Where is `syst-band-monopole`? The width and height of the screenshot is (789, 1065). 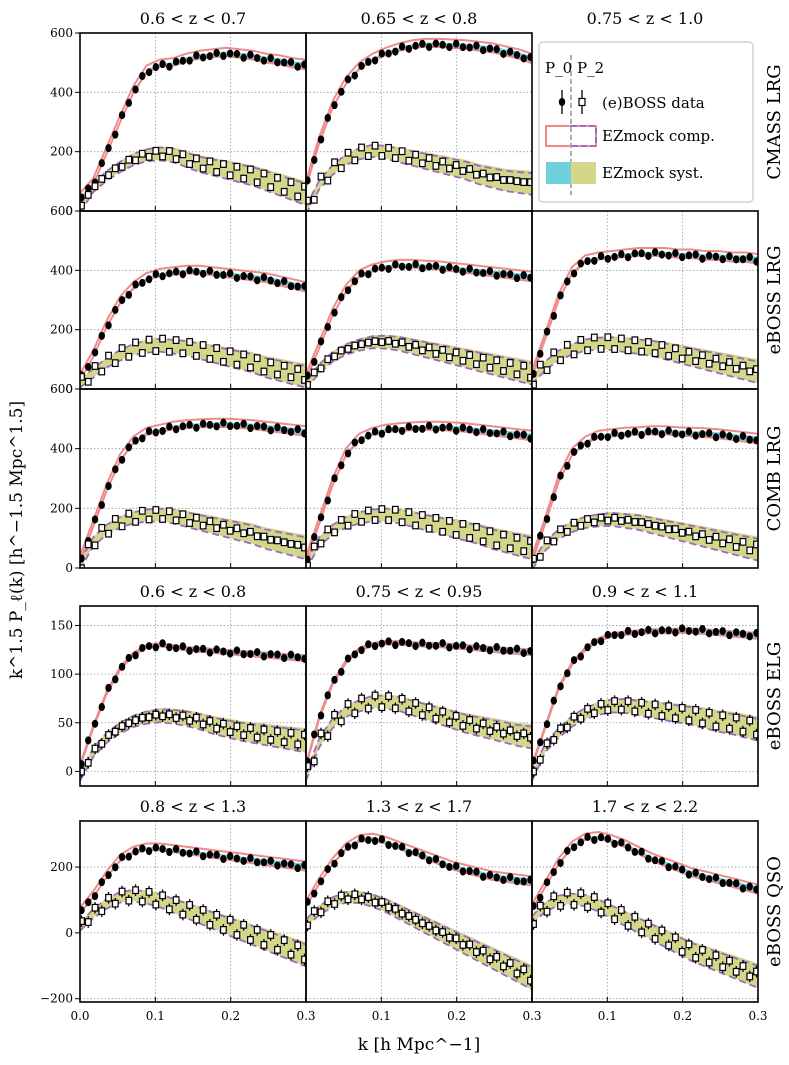 syst-band-monopole is located at coordinates (645, 697).